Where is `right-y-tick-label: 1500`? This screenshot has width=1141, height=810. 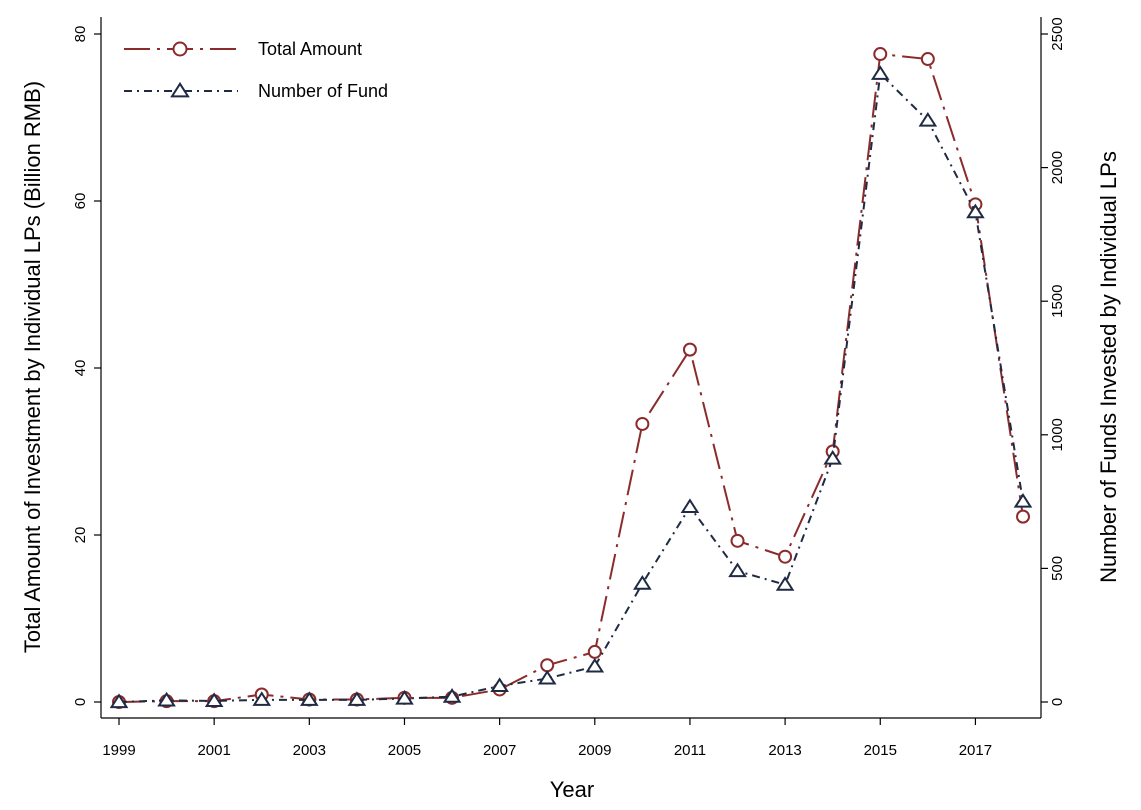
right-y-tick-label: 1500 is located at coordinates (1057, 301).